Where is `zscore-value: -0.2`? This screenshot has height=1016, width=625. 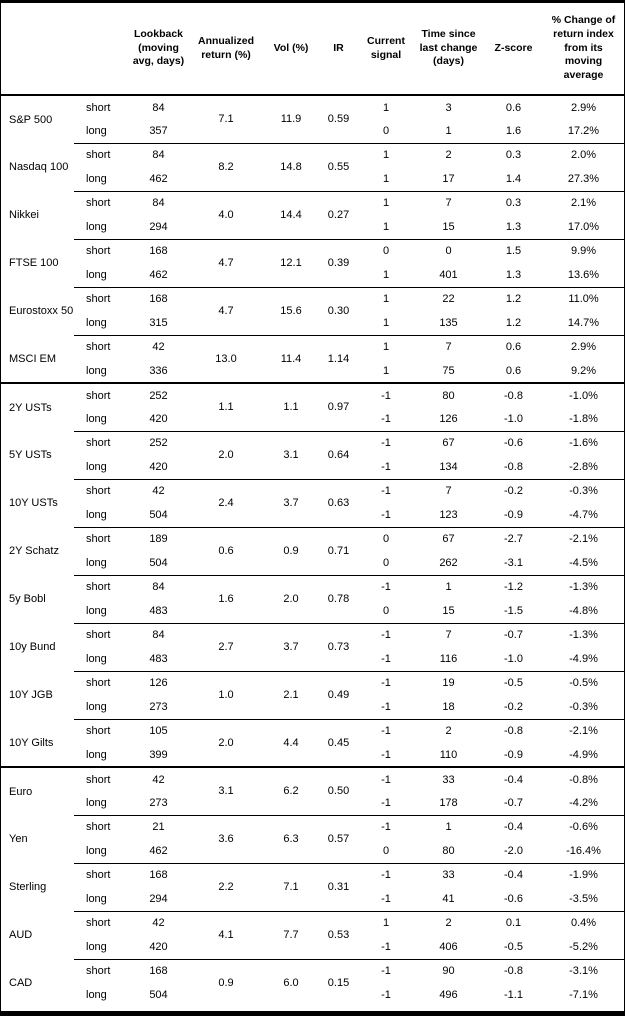 zscore-value: -0.2 is located at coordinates (513, 490).